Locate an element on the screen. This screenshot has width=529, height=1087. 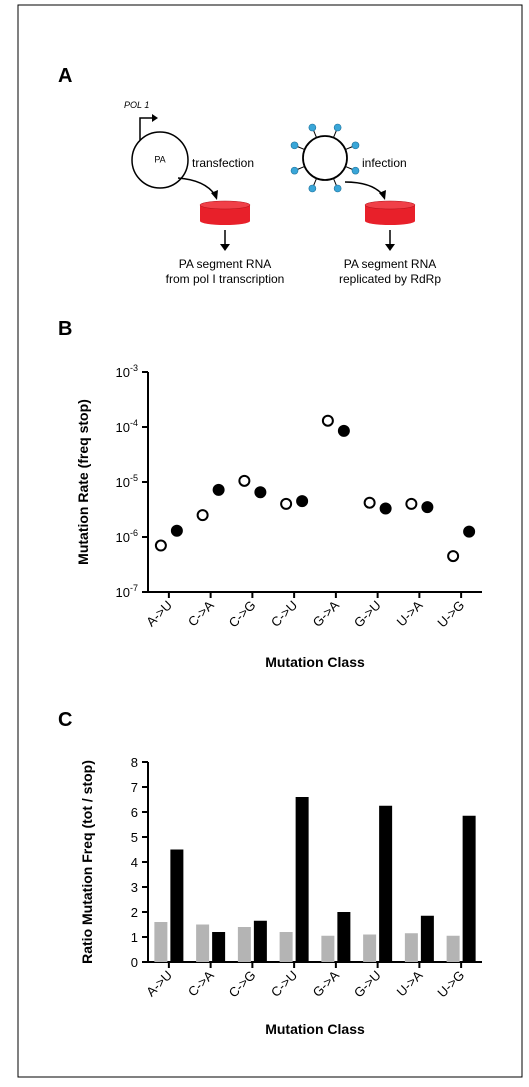
y-tick-label: 0 is located at coordinates (134, 962).